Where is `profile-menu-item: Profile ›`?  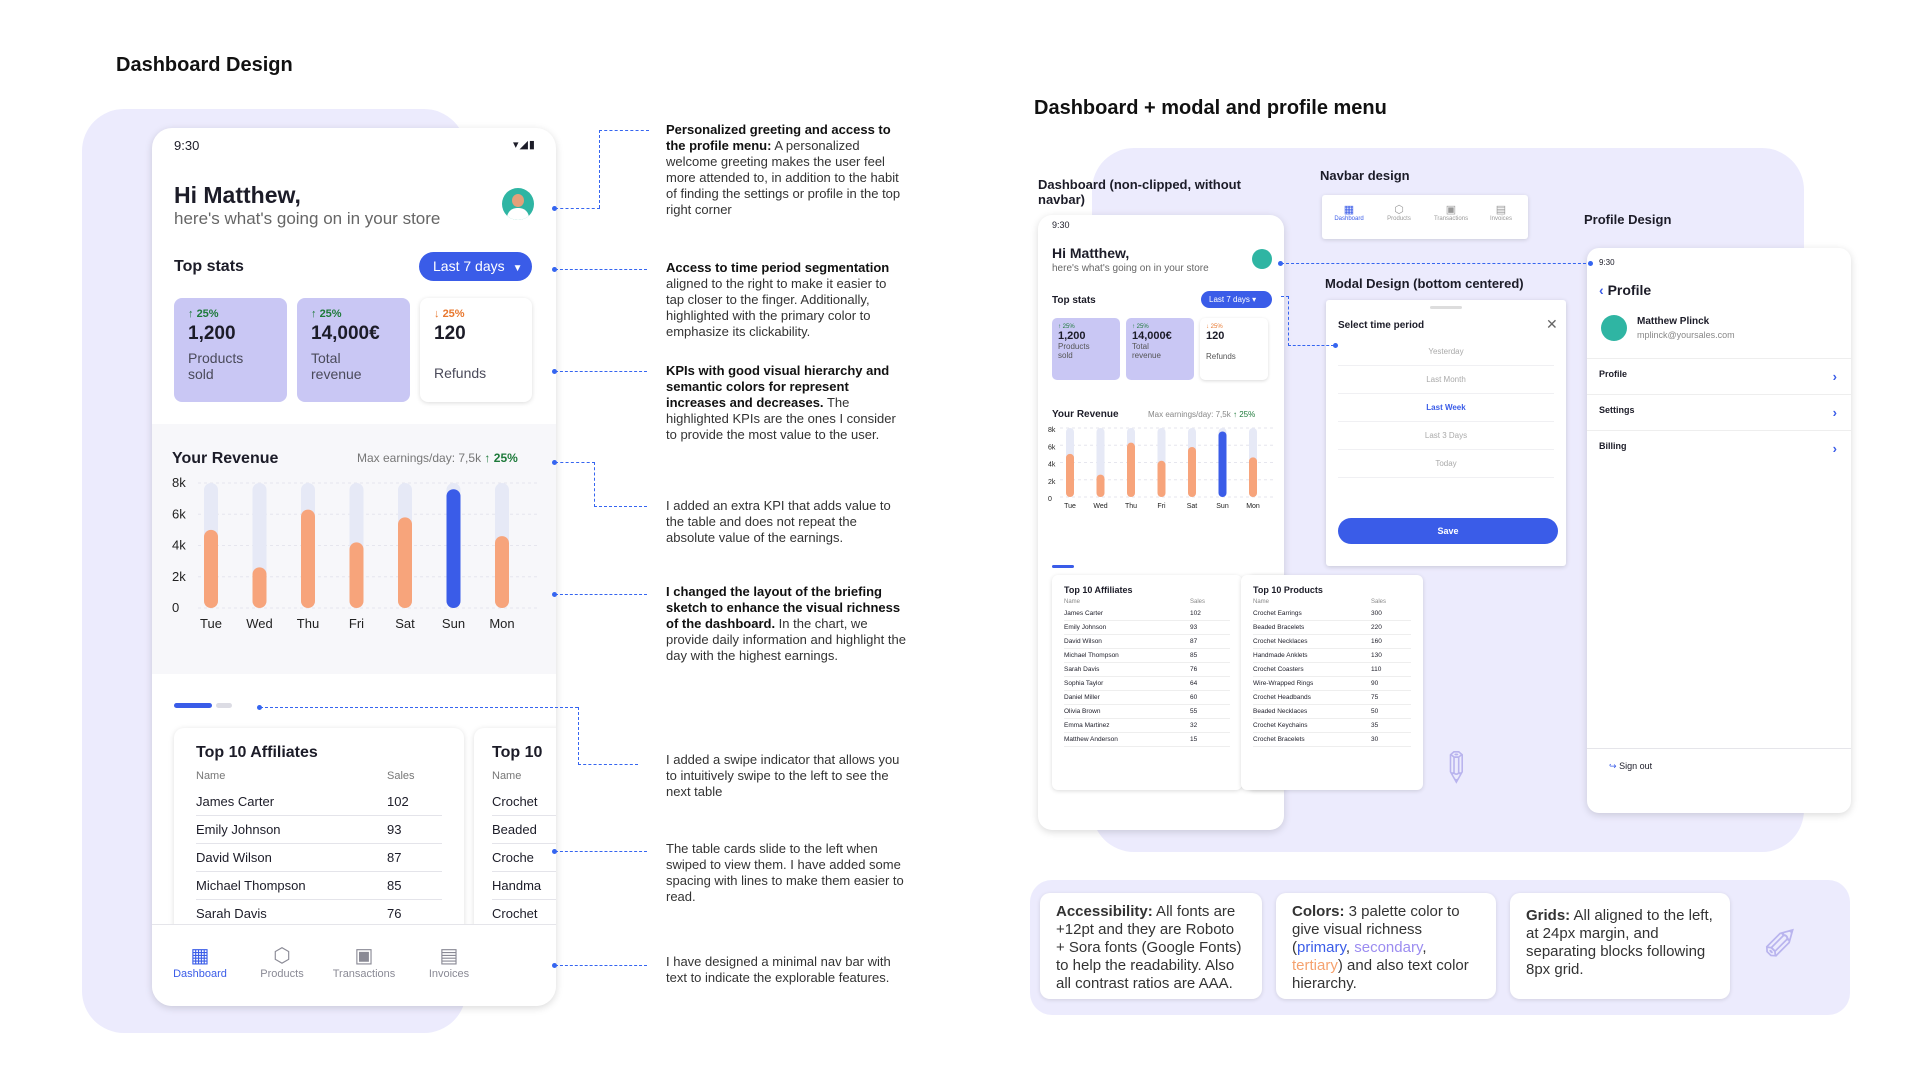
profile-menu-item: Profile › is located at coordinates (1719, 376).